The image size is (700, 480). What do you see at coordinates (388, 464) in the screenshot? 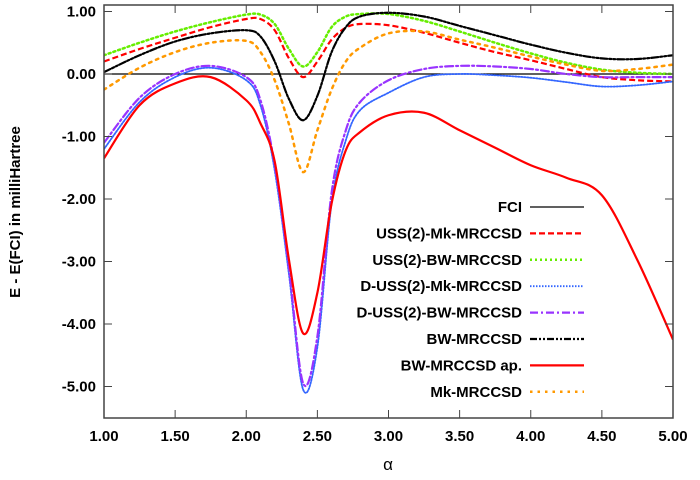
I see `x-axis-label: α` at bounding box center [388, 464].